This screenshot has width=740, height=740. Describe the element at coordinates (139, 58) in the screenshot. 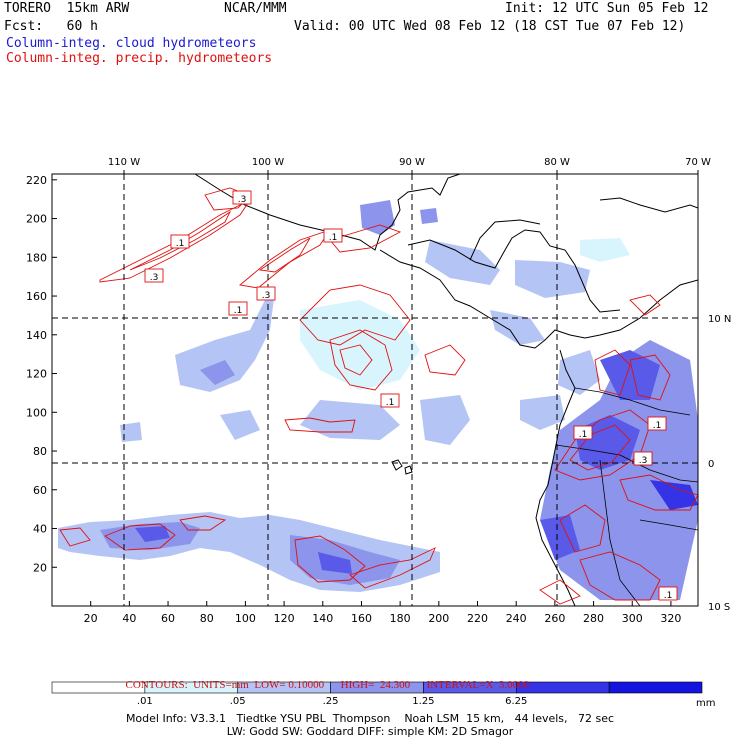

I see `field-precip-title: Column-integ. precip. hydrometeors` at that location.